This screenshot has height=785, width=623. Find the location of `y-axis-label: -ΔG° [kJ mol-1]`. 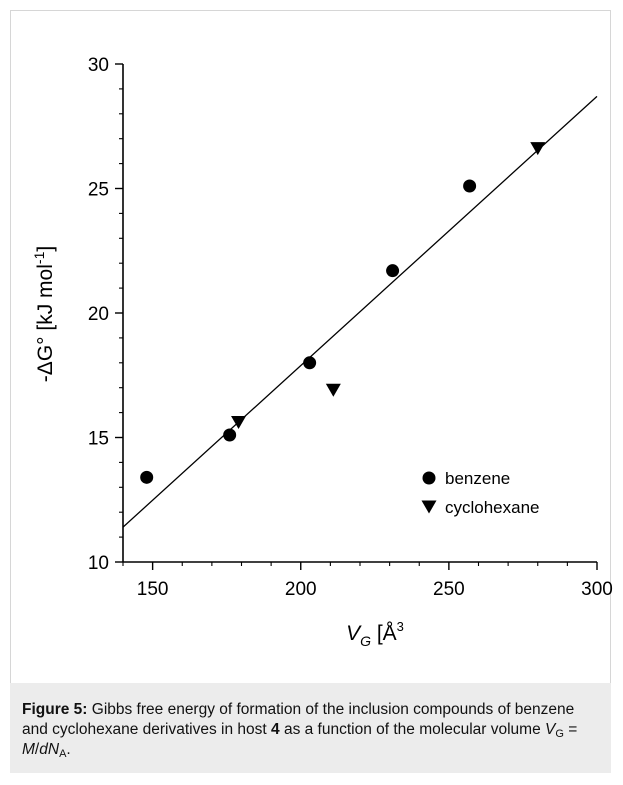

y-axis-label: -ΔG° [kJ mol-1] is located at coordinates (44, 314).